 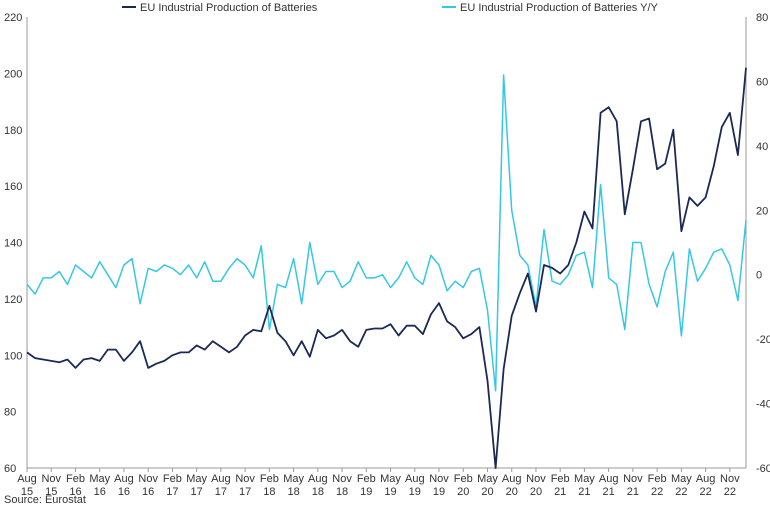 I want to click on legend-item-index-label: EU Industrial Production of Batteries, so click(x=229, y=8).